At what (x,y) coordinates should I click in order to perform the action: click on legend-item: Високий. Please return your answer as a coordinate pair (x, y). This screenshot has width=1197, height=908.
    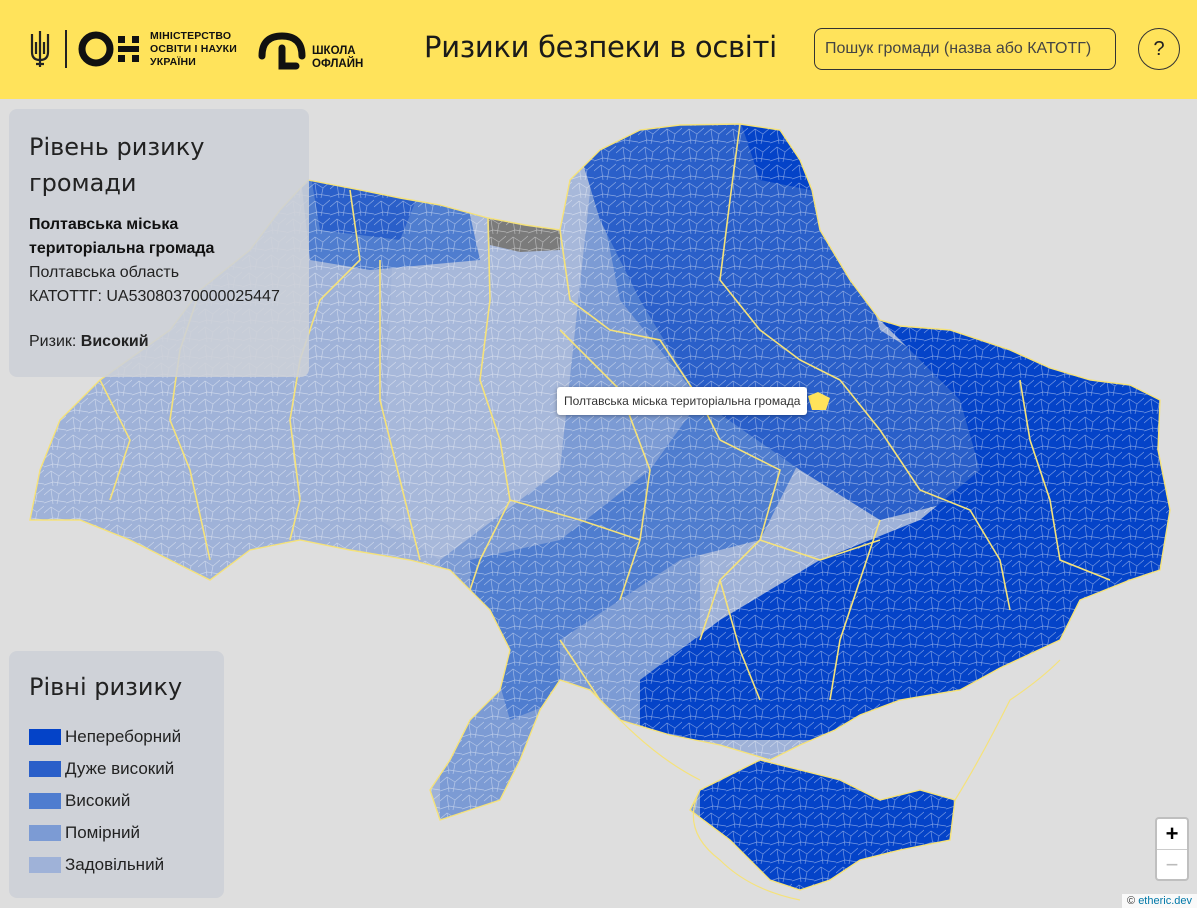
    Looking at the image, I should click on (116, 801).